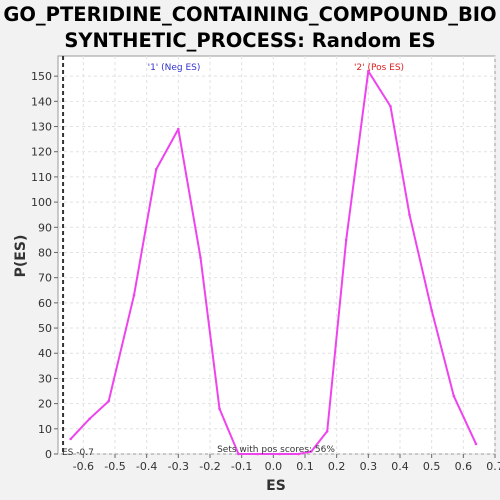 The width and height of the screenshot is (500, 500). Describe the element at coordinates (178, 466) in the screenshot. I see `x-tick-label: -0.3` at that location.